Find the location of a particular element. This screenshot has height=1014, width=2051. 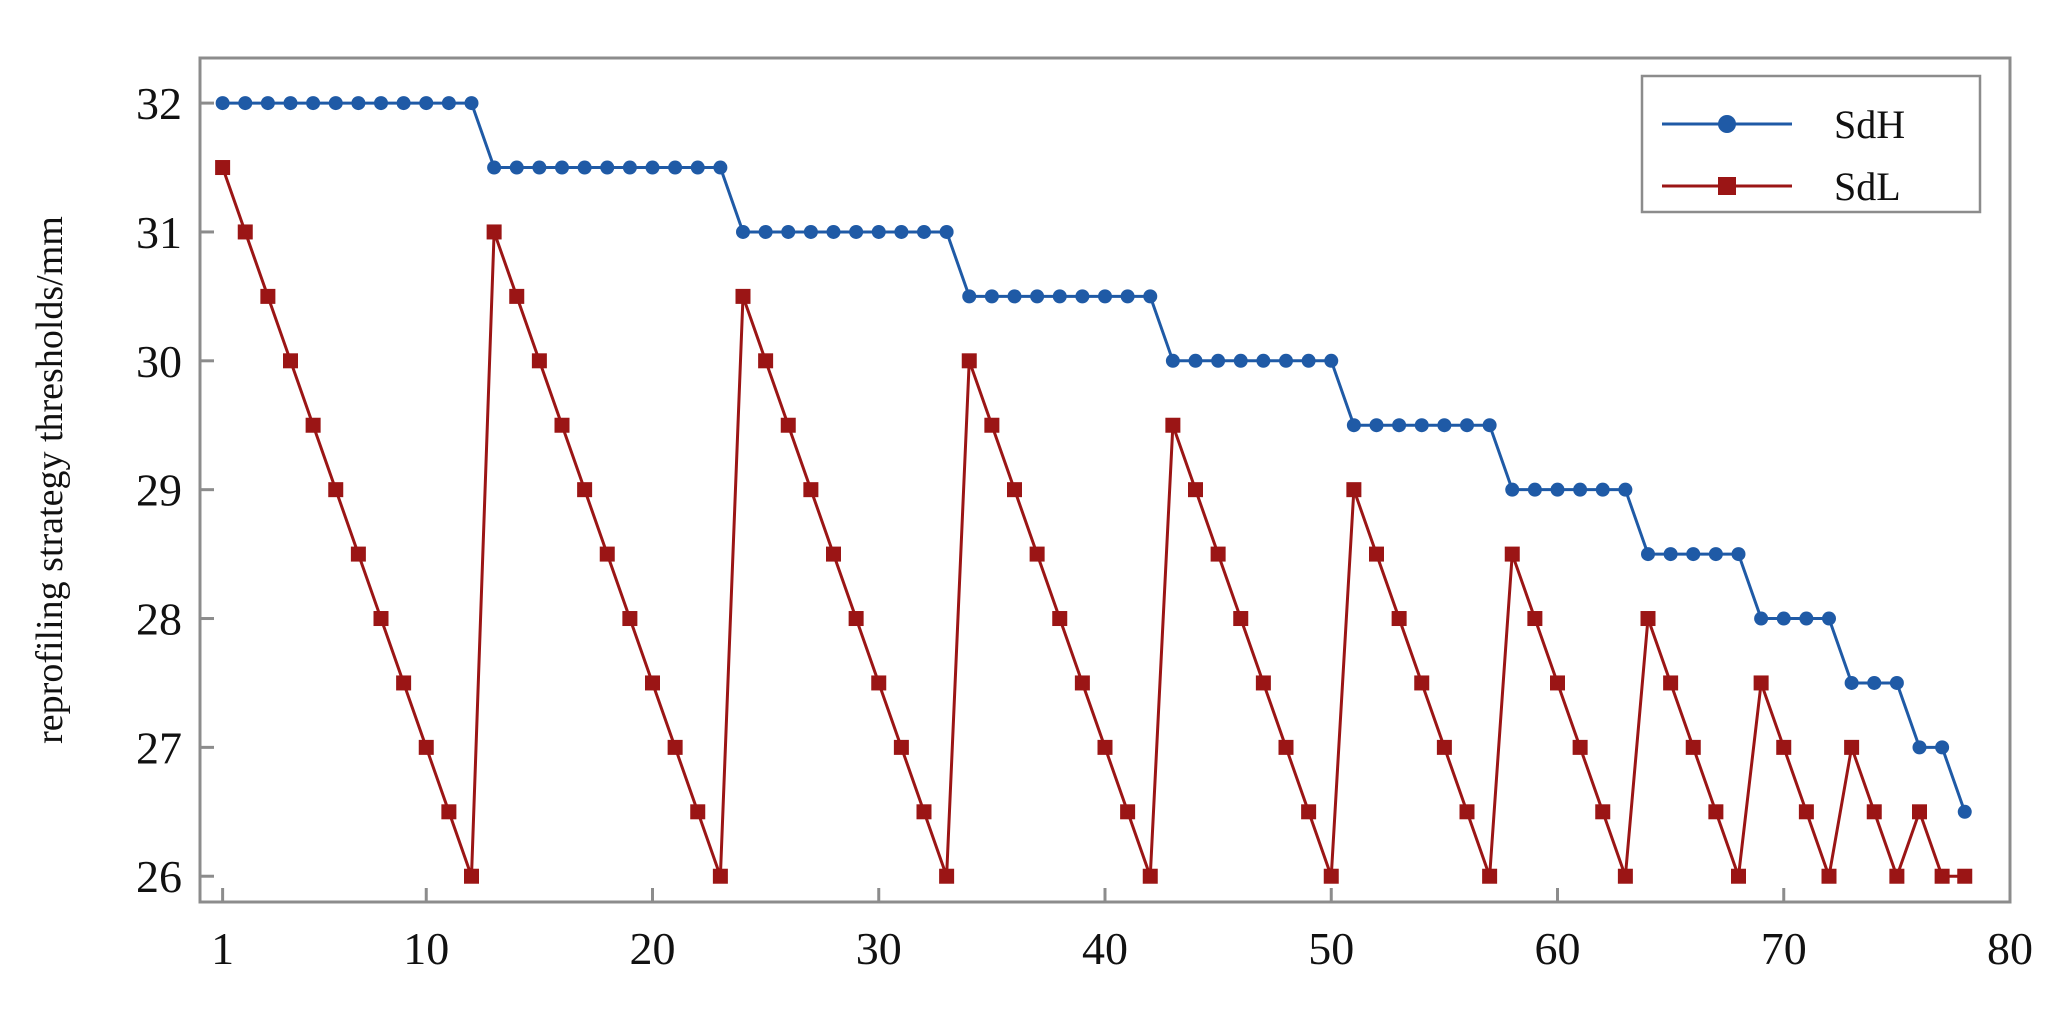

x-tick-label: 50 is located at coordinates (1331, 948).